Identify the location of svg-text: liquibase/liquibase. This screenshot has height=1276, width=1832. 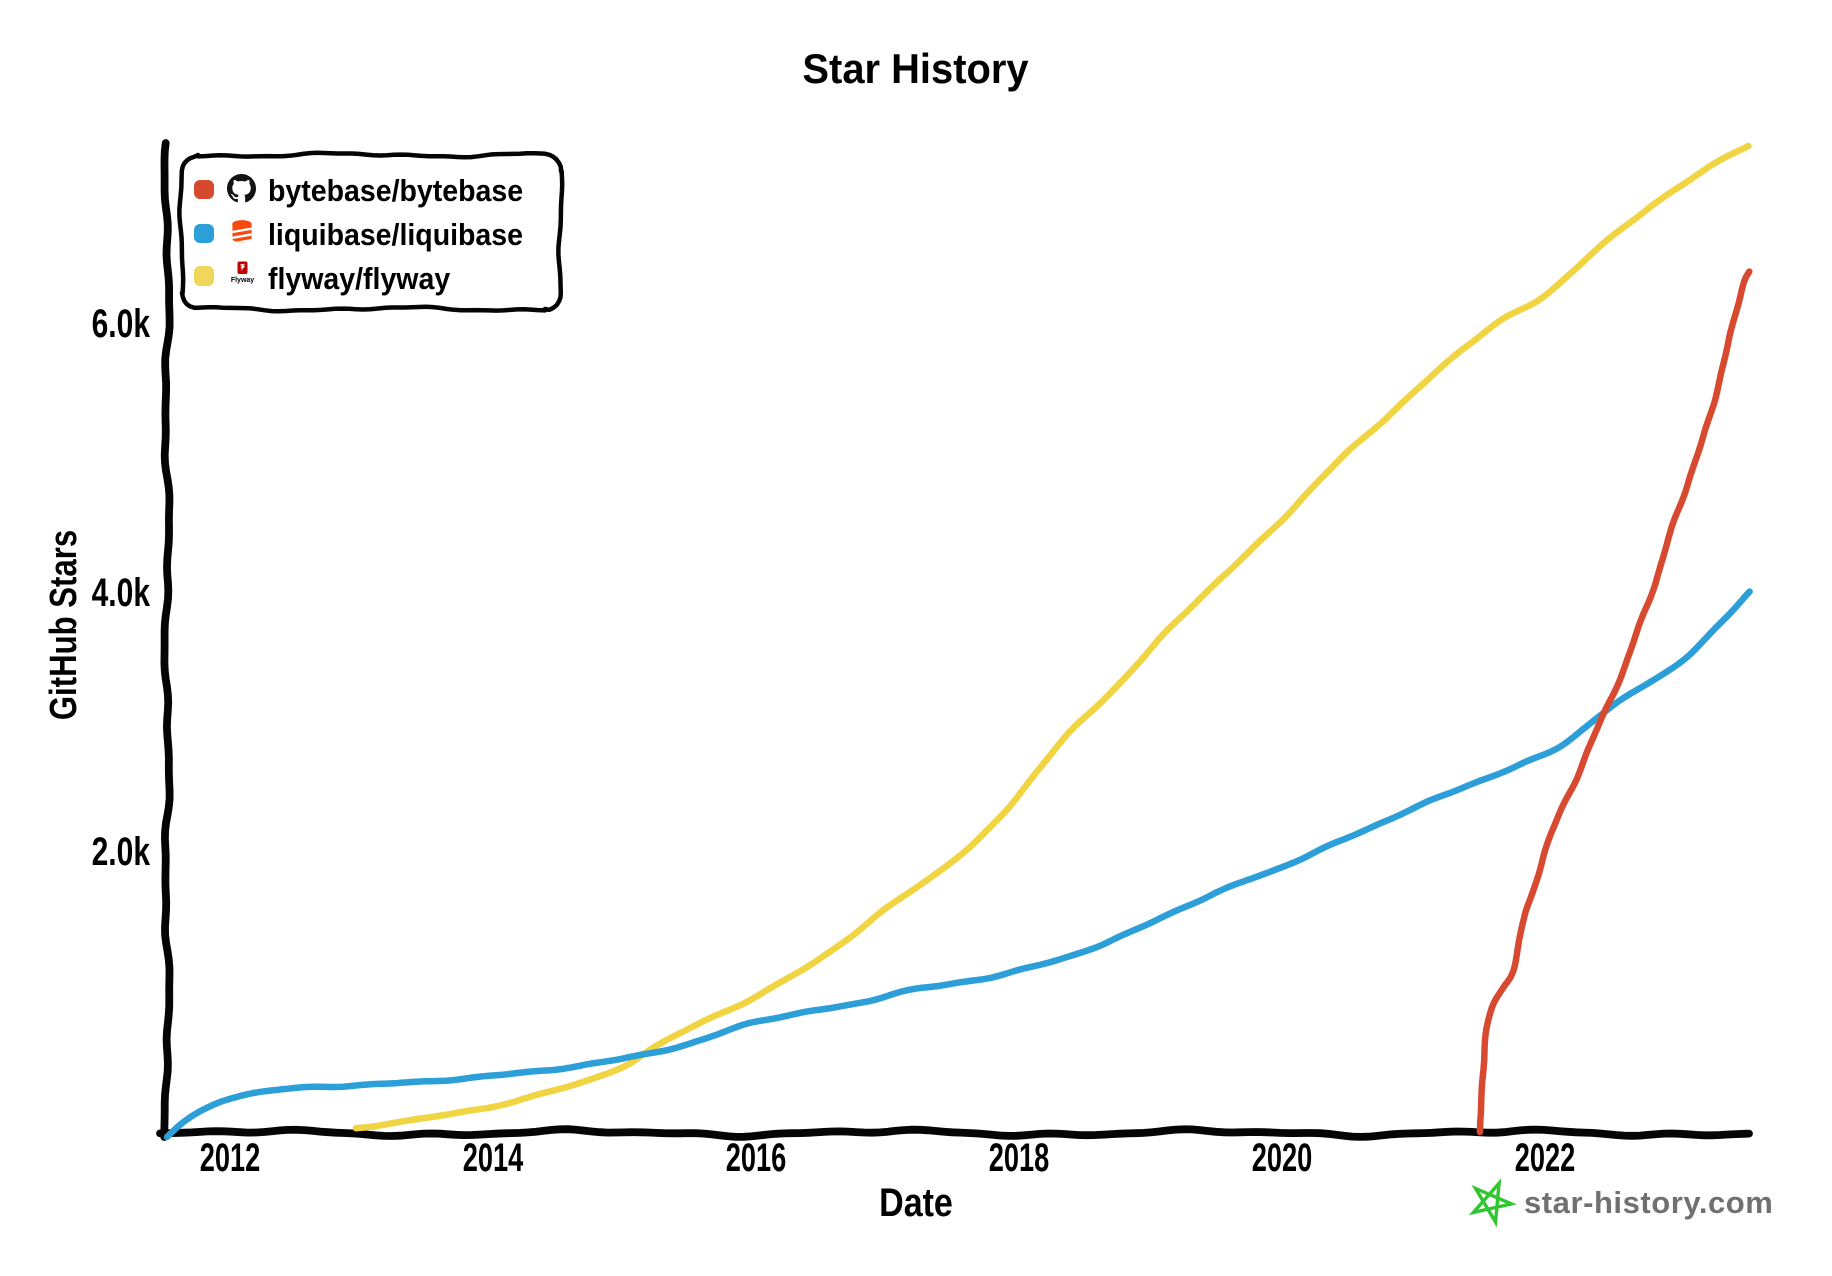
(395, 235).